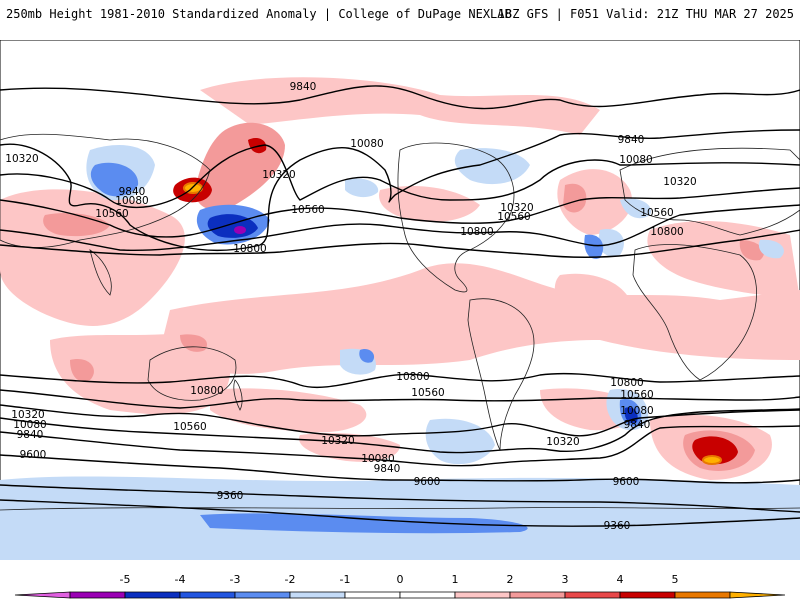  Describe the element at coordinates (565, 579) in the screenshot. I see `colorbar-tick-label: 3` at that location.